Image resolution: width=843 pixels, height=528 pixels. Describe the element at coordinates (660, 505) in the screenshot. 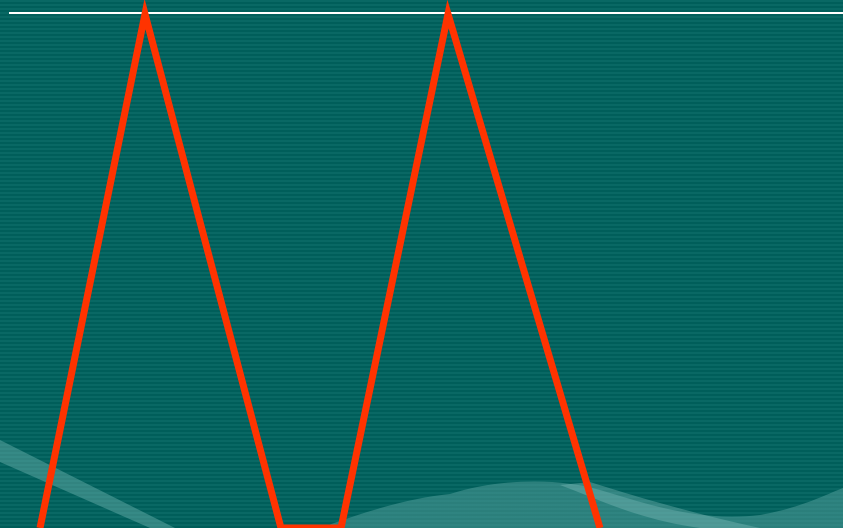

I see `wave-shape-band` at that location.